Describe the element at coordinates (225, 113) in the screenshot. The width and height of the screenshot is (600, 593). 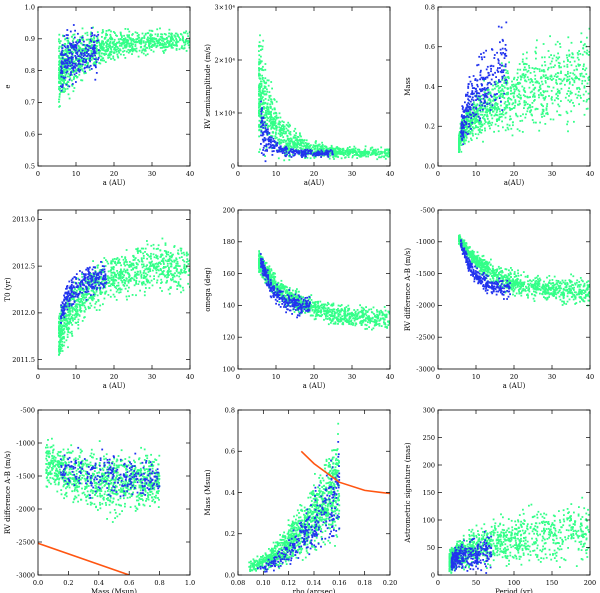
I see `y-tick-label: 1×10⁴` at that location.